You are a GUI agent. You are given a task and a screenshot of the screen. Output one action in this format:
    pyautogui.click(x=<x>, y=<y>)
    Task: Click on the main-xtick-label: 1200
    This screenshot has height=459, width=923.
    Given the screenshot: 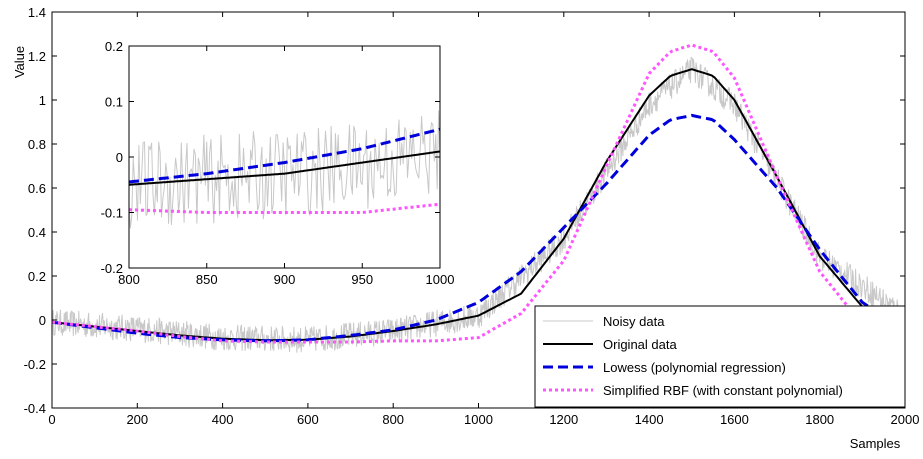 What is the action you would take?
    pyautogui.click(x=563, y=419)
    